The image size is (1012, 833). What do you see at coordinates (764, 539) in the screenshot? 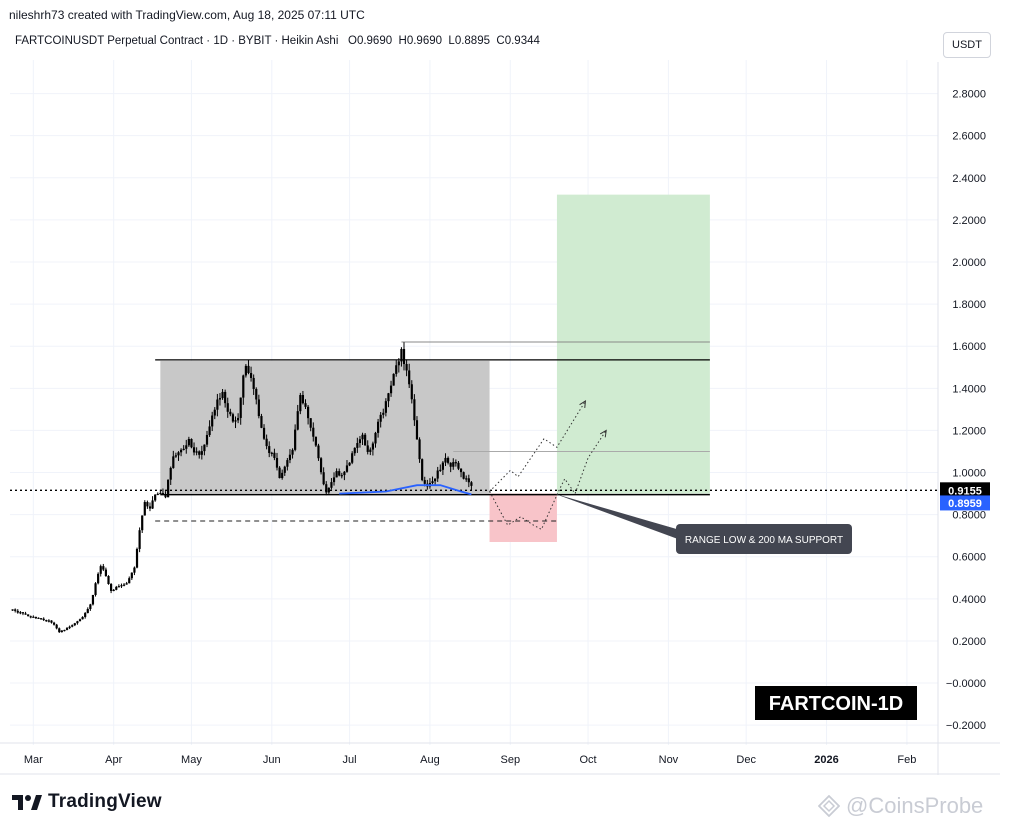
I see `callout-box` at bounding box center [764, 539].